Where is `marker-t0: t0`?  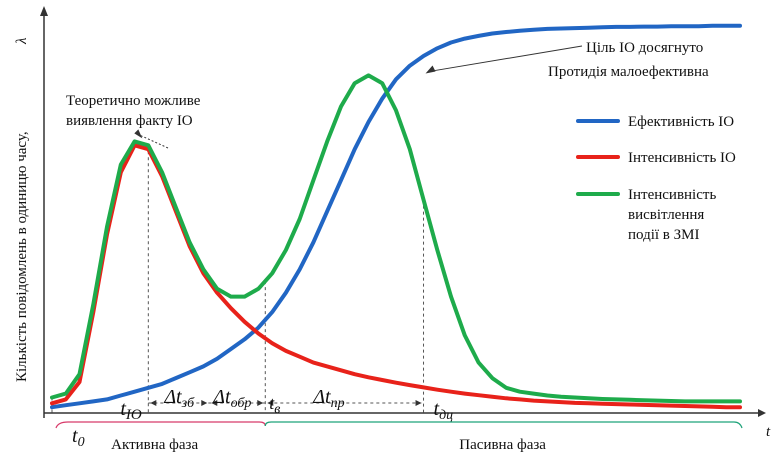 marker-t0: t0 is located at coordinates (78, 437).